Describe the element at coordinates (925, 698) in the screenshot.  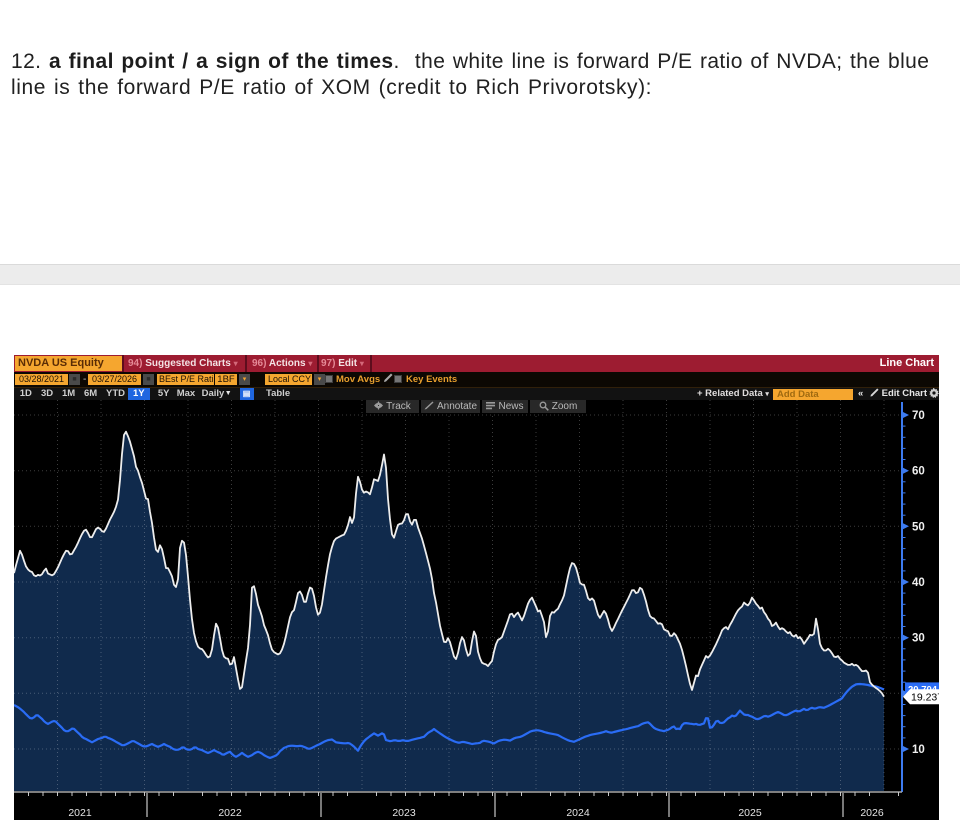
I see `svg-text: 19.237` at that location.